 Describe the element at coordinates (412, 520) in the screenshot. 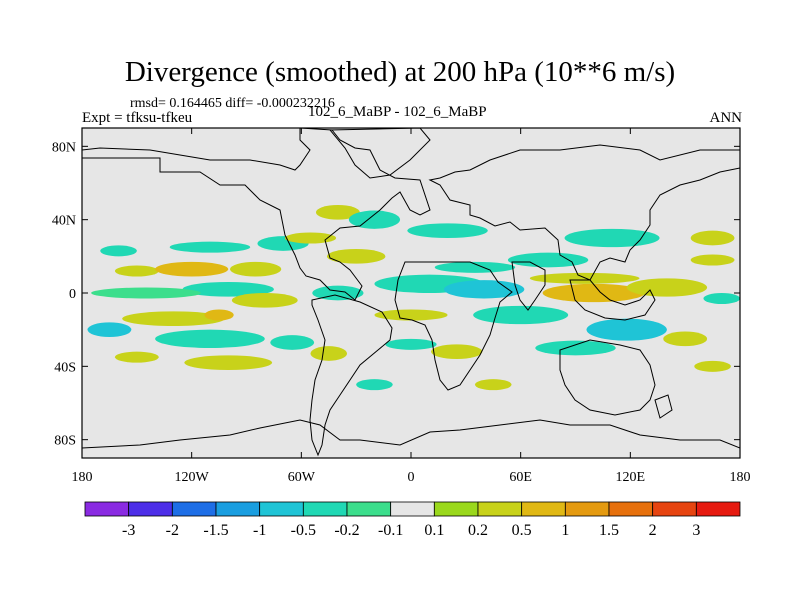

I see `colorbar: -3 -2 -1.5 -1 -0.5 -0.2 -0.1 0.1 0.2 0.5 1 1.5 2 3` at that location.